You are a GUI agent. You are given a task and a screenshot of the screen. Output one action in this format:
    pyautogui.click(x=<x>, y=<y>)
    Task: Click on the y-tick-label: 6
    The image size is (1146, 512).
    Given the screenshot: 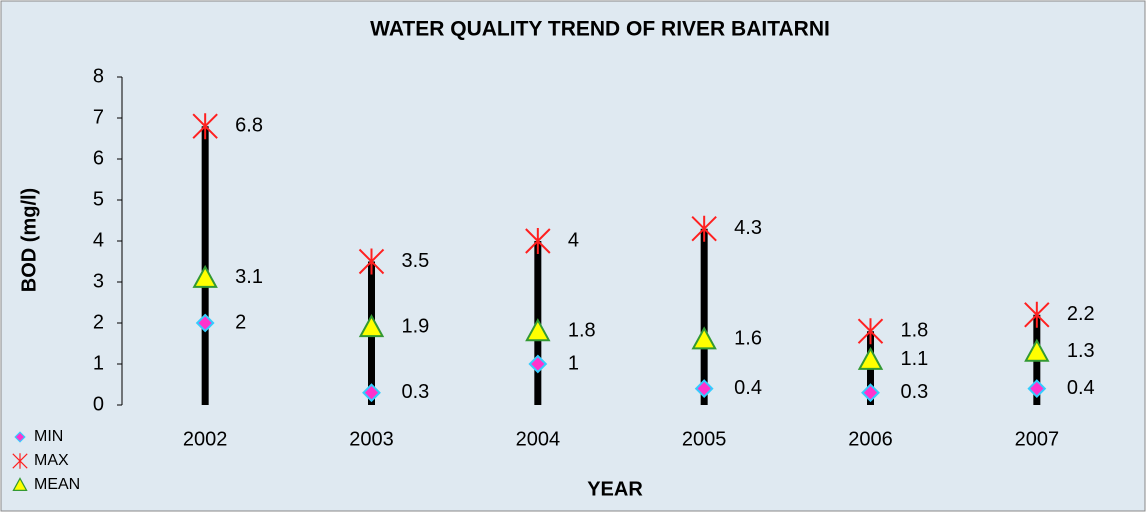 What is the action you would take?
    pyautogui.click(x=98, y=158)
    